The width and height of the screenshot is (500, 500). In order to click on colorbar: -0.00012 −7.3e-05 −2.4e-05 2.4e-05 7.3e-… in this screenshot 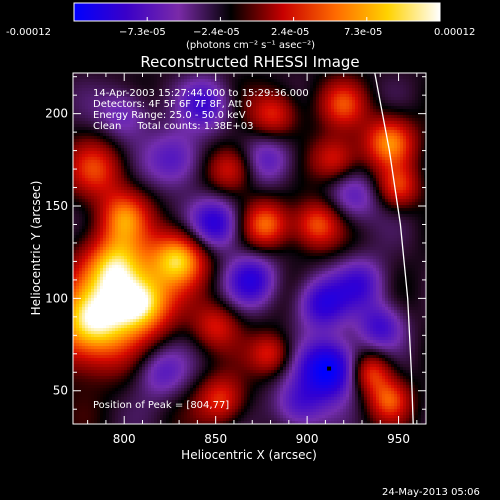, I will do `click(240, 26)`.